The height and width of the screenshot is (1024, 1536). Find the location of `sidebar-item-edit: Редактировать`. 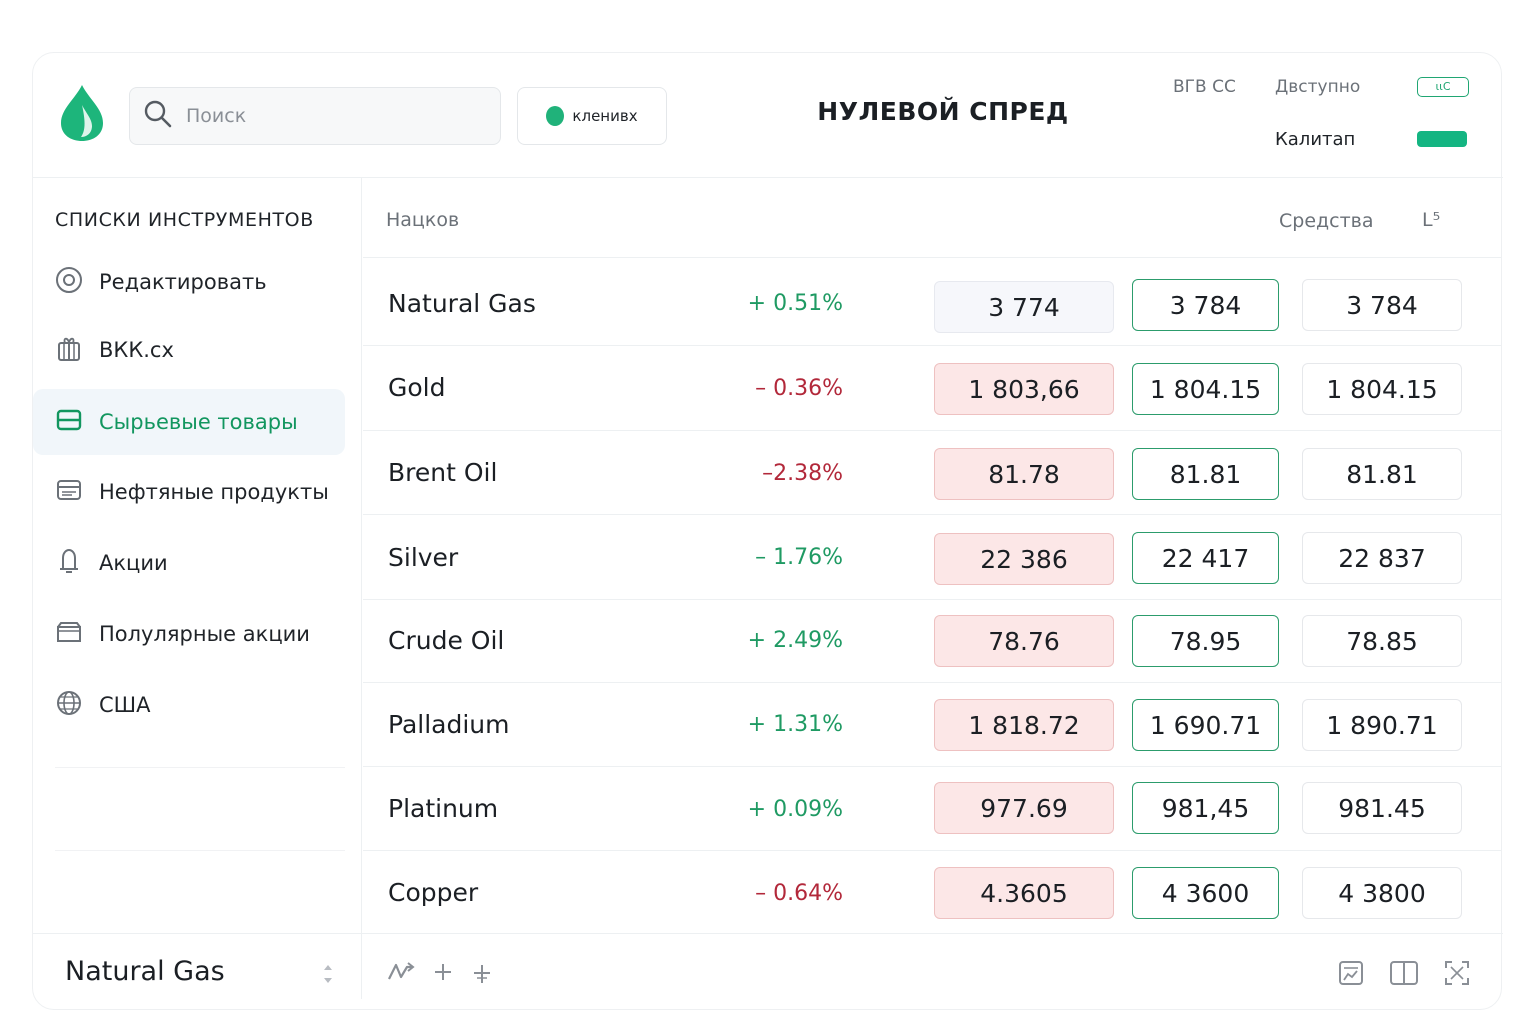

sidebar-item-edit: Редактировать is located at coordinates (189, 282).